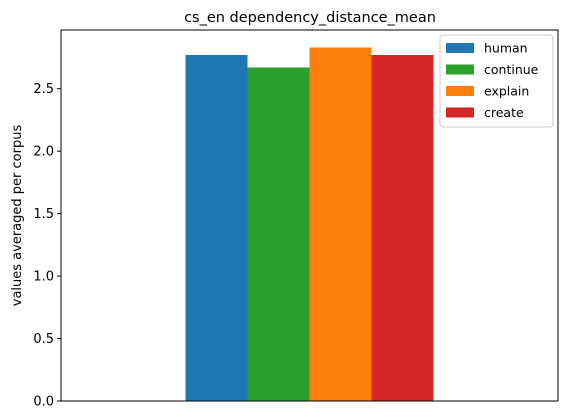 Image resolution: width=567 pixels, height=418 pixels. I want to click on legend-swatch-explain, so click(460, 91).